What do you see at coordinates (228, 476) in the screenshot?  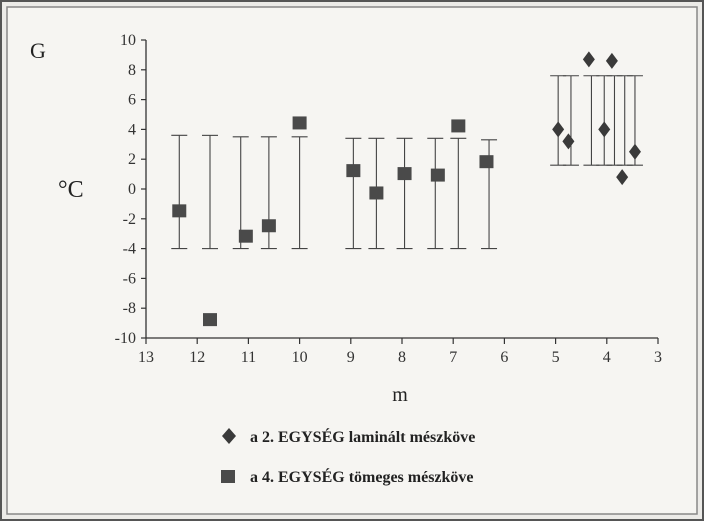 I see `legend-square-marker` at bounding box center [228, 476].